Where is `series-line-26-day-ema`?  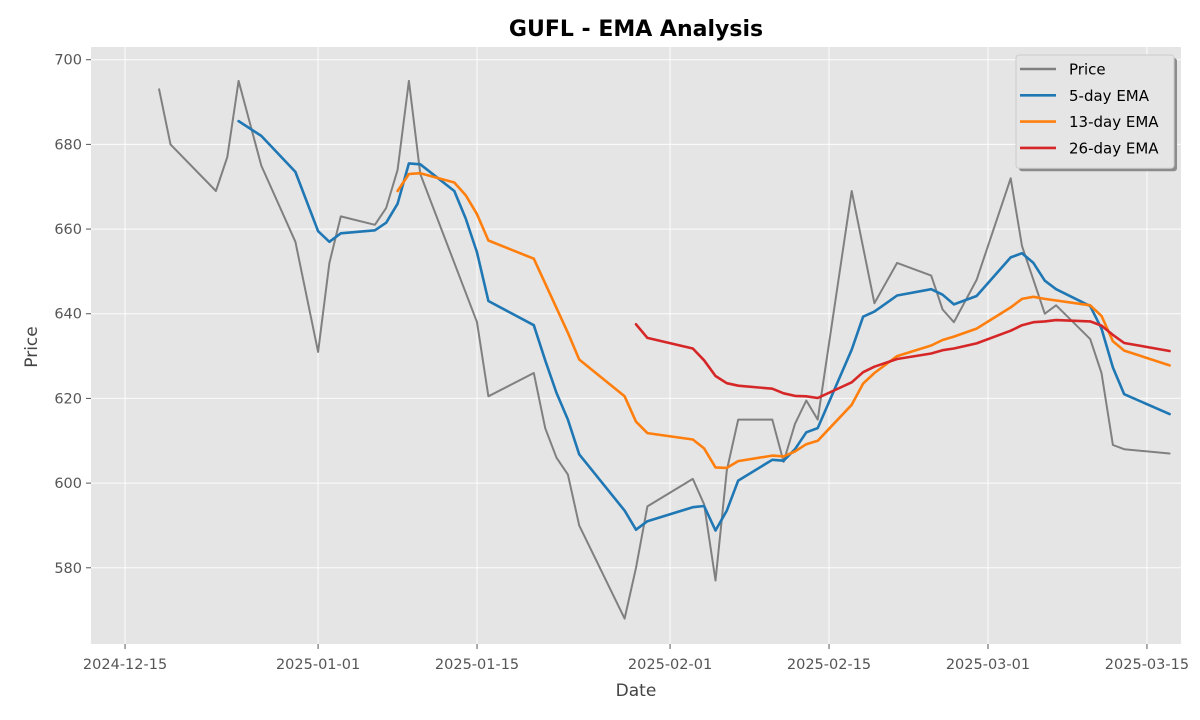
series-line-26-day-ema is located at coordinates (902, 359).